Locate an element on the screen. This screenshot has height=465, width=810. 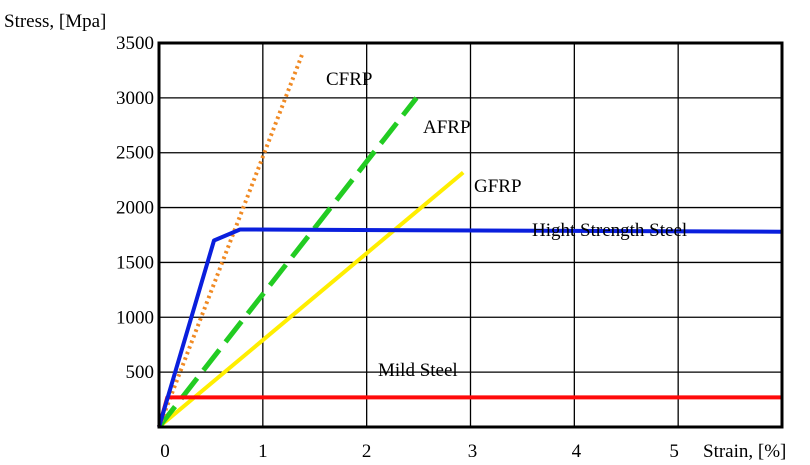
x-tick-label: 0 is located at coordinates (165, 451).